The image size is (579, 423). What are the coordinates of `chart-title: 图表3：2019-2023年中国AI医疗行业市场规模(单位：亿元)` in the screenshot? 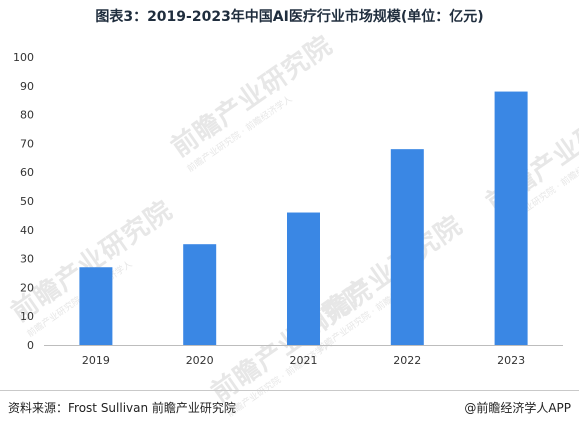 It's located at (289, 17).